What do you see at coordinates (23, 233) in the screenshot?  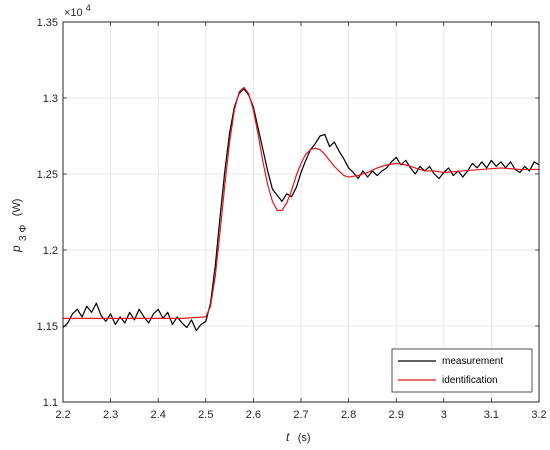 I see `y-axis-subscript: 3 Φ` at bounding box center [23, 233].